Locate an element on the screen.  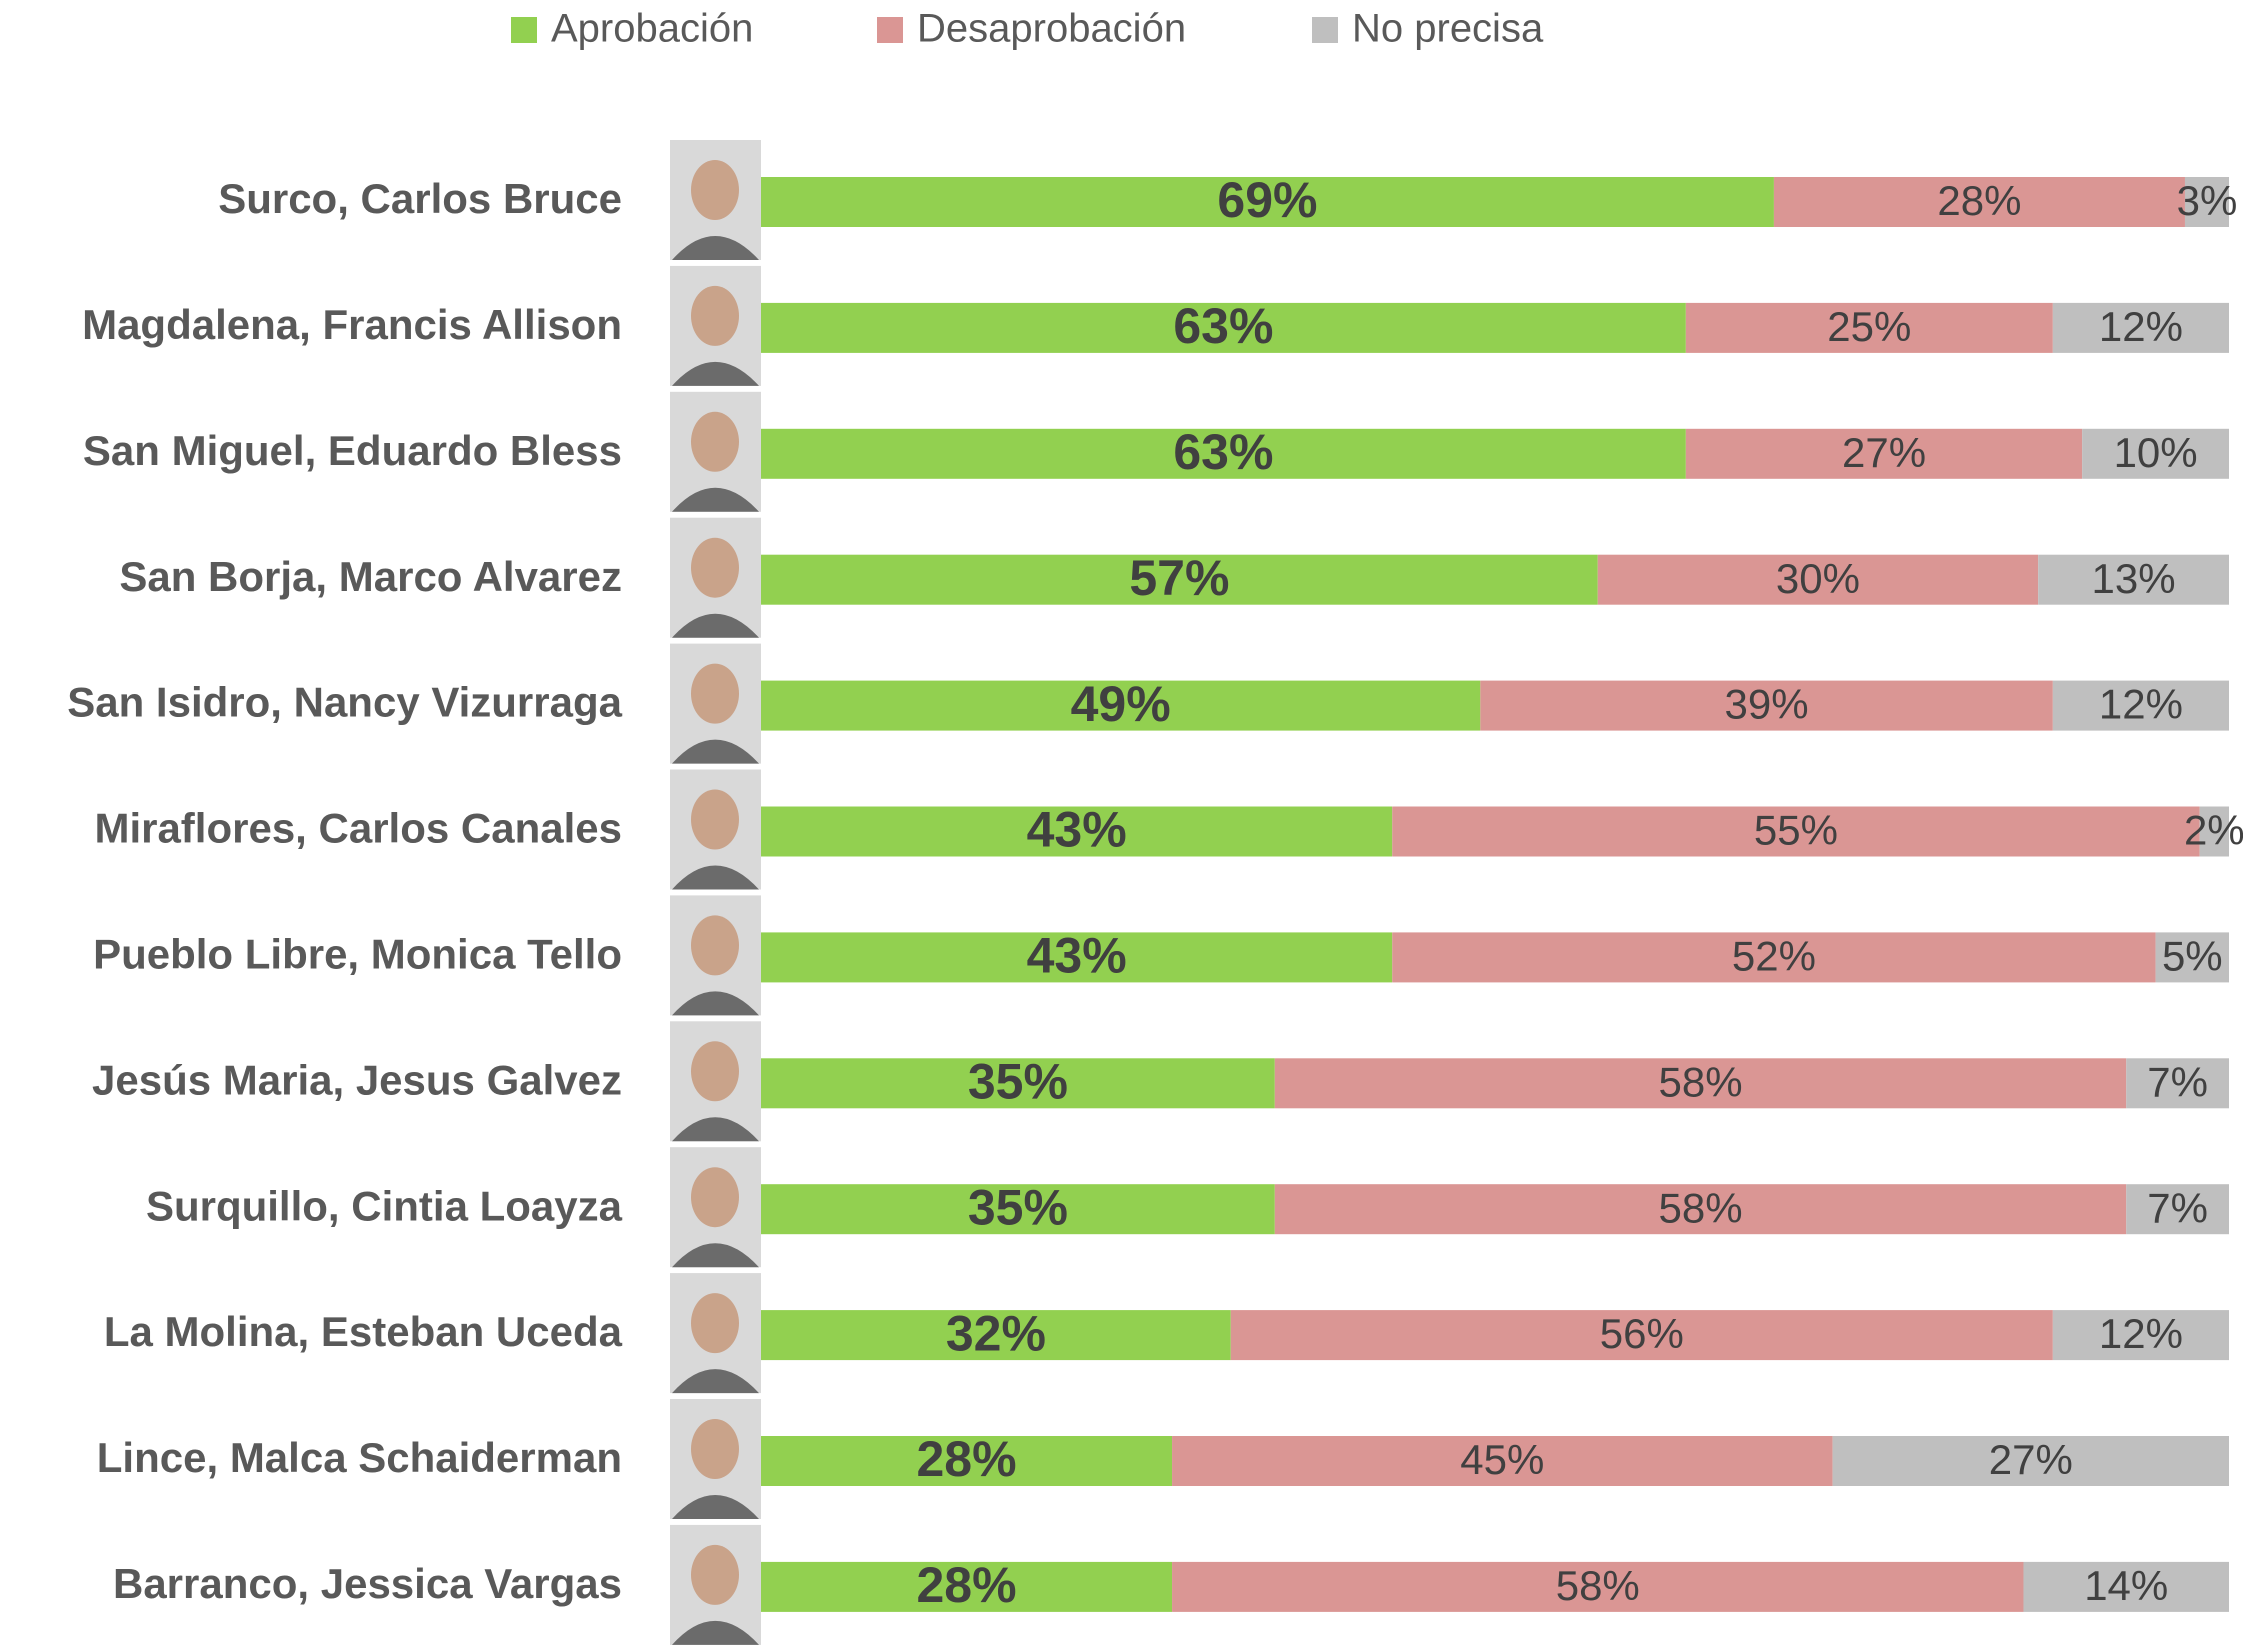
category-label: Jesús Maria, Jesus Galvez is located at coordinates (357, 1079).